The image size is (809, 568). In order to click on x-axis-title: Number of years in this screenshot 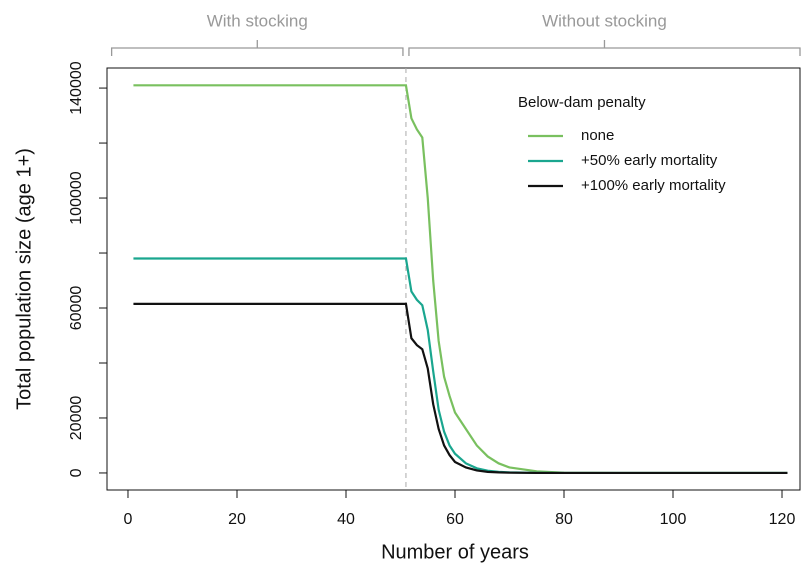, I will do `click(455, 552)`.